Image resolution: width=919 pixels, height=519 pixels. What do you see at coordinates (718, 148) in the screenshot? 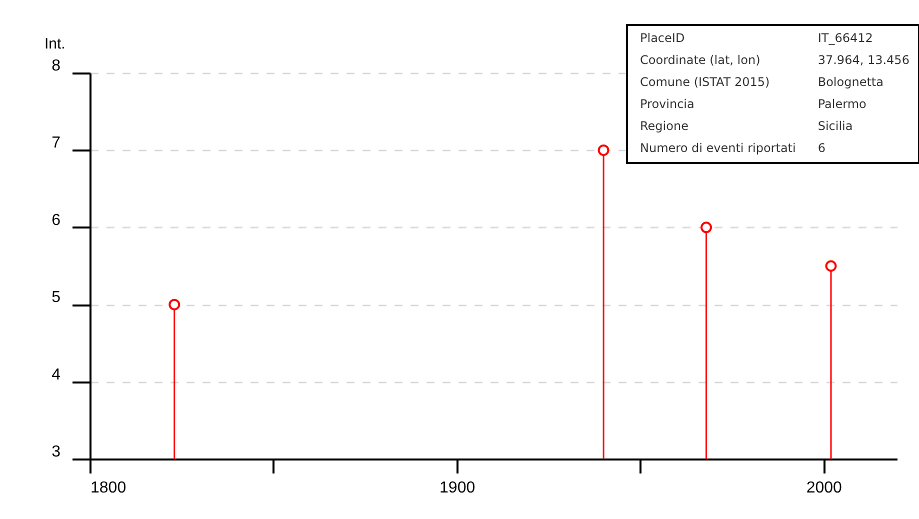
I see `annotation: Numero di eventi riportati` at bounding box center [718, 148].